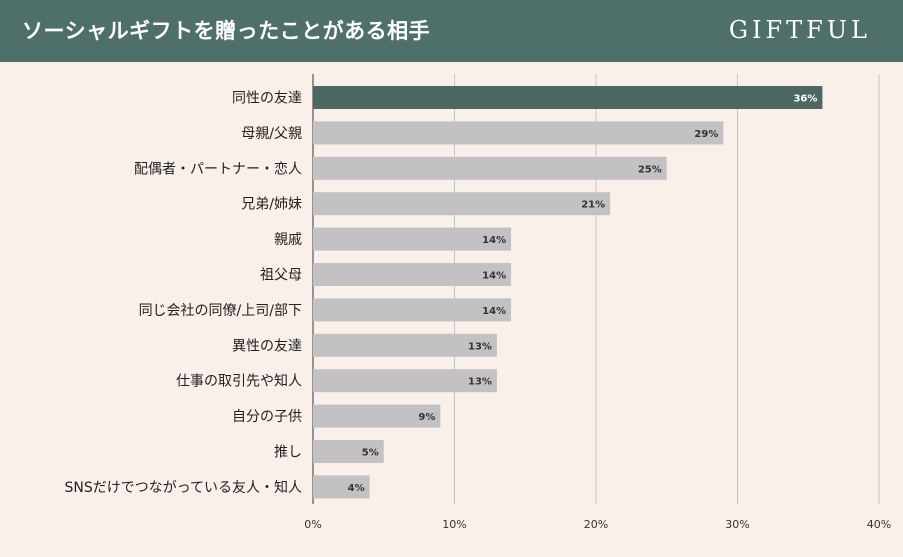  Describe the element at coordinates (799, 30) in the screenshot. I see `brand-logo: GIFTFUL` at that location.